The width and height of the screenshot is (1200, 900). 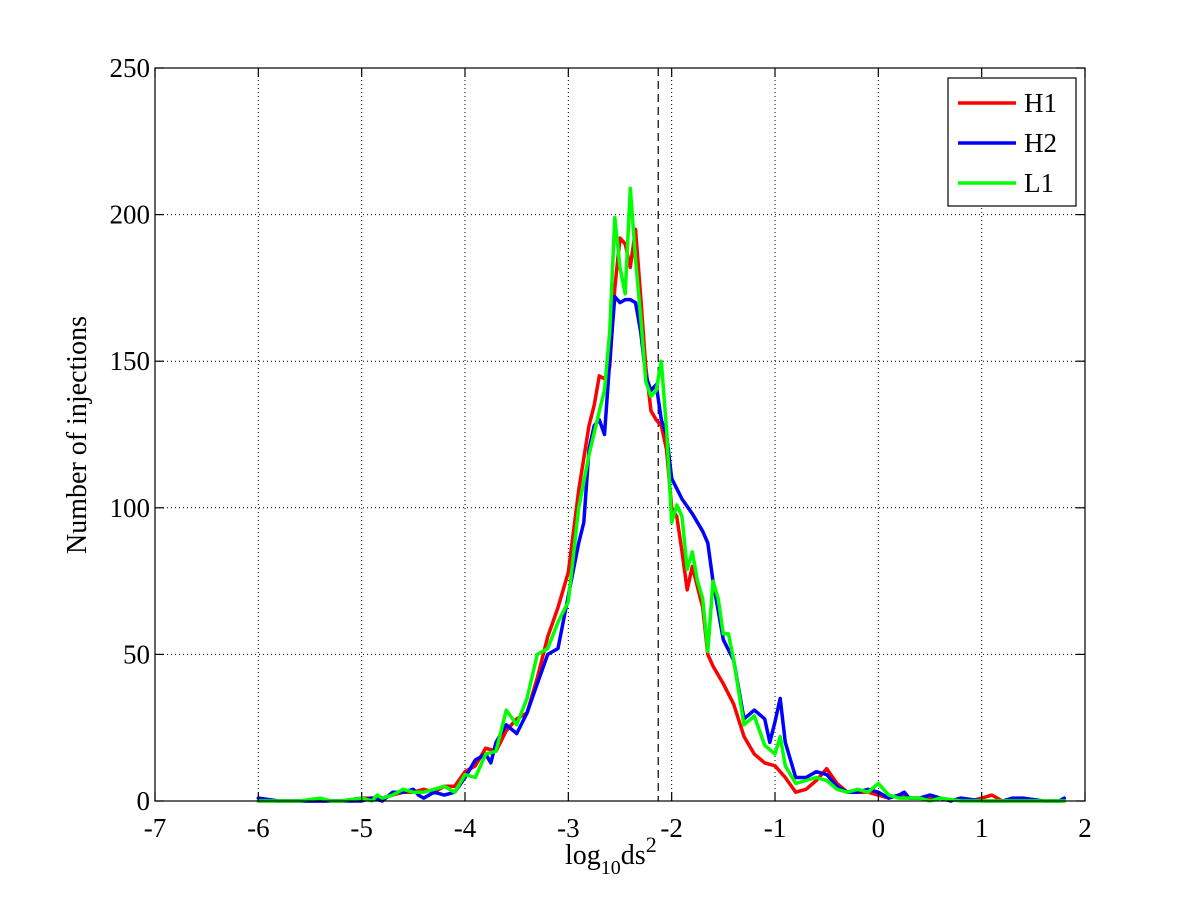 What do you see at coordinates (130, 508) in the screenshot?
I see `y-tick-label: 100` at bounding box center [130, 508].